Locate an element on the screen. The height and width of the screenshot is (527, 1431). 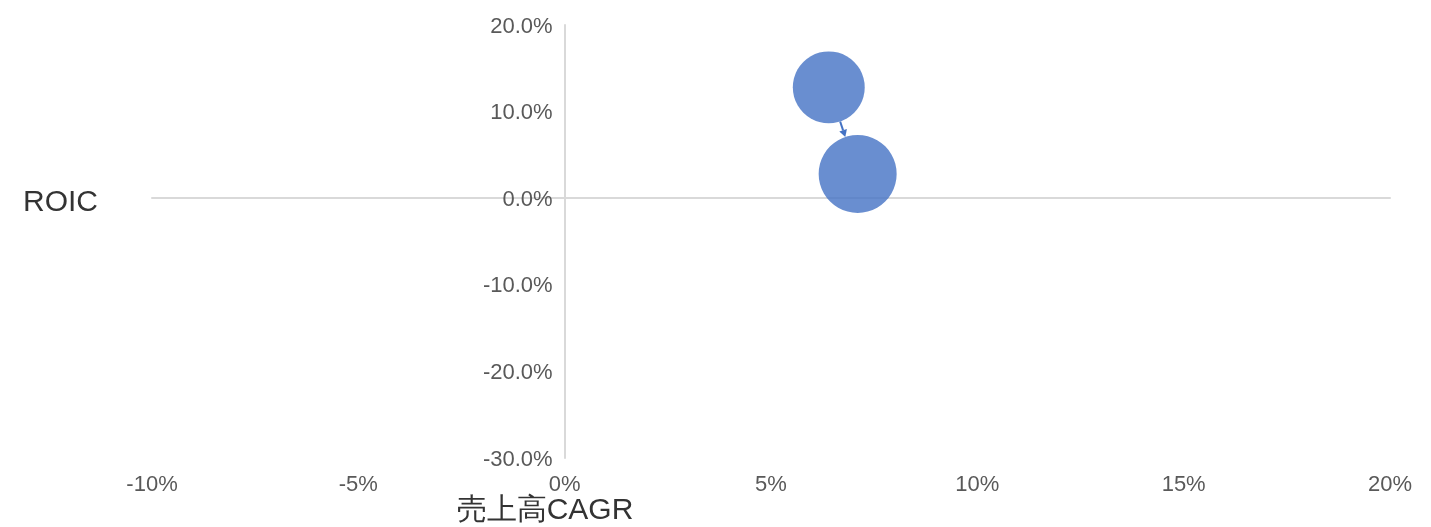
y-tick-label: -30.0% is located at coordinates (517, 458).